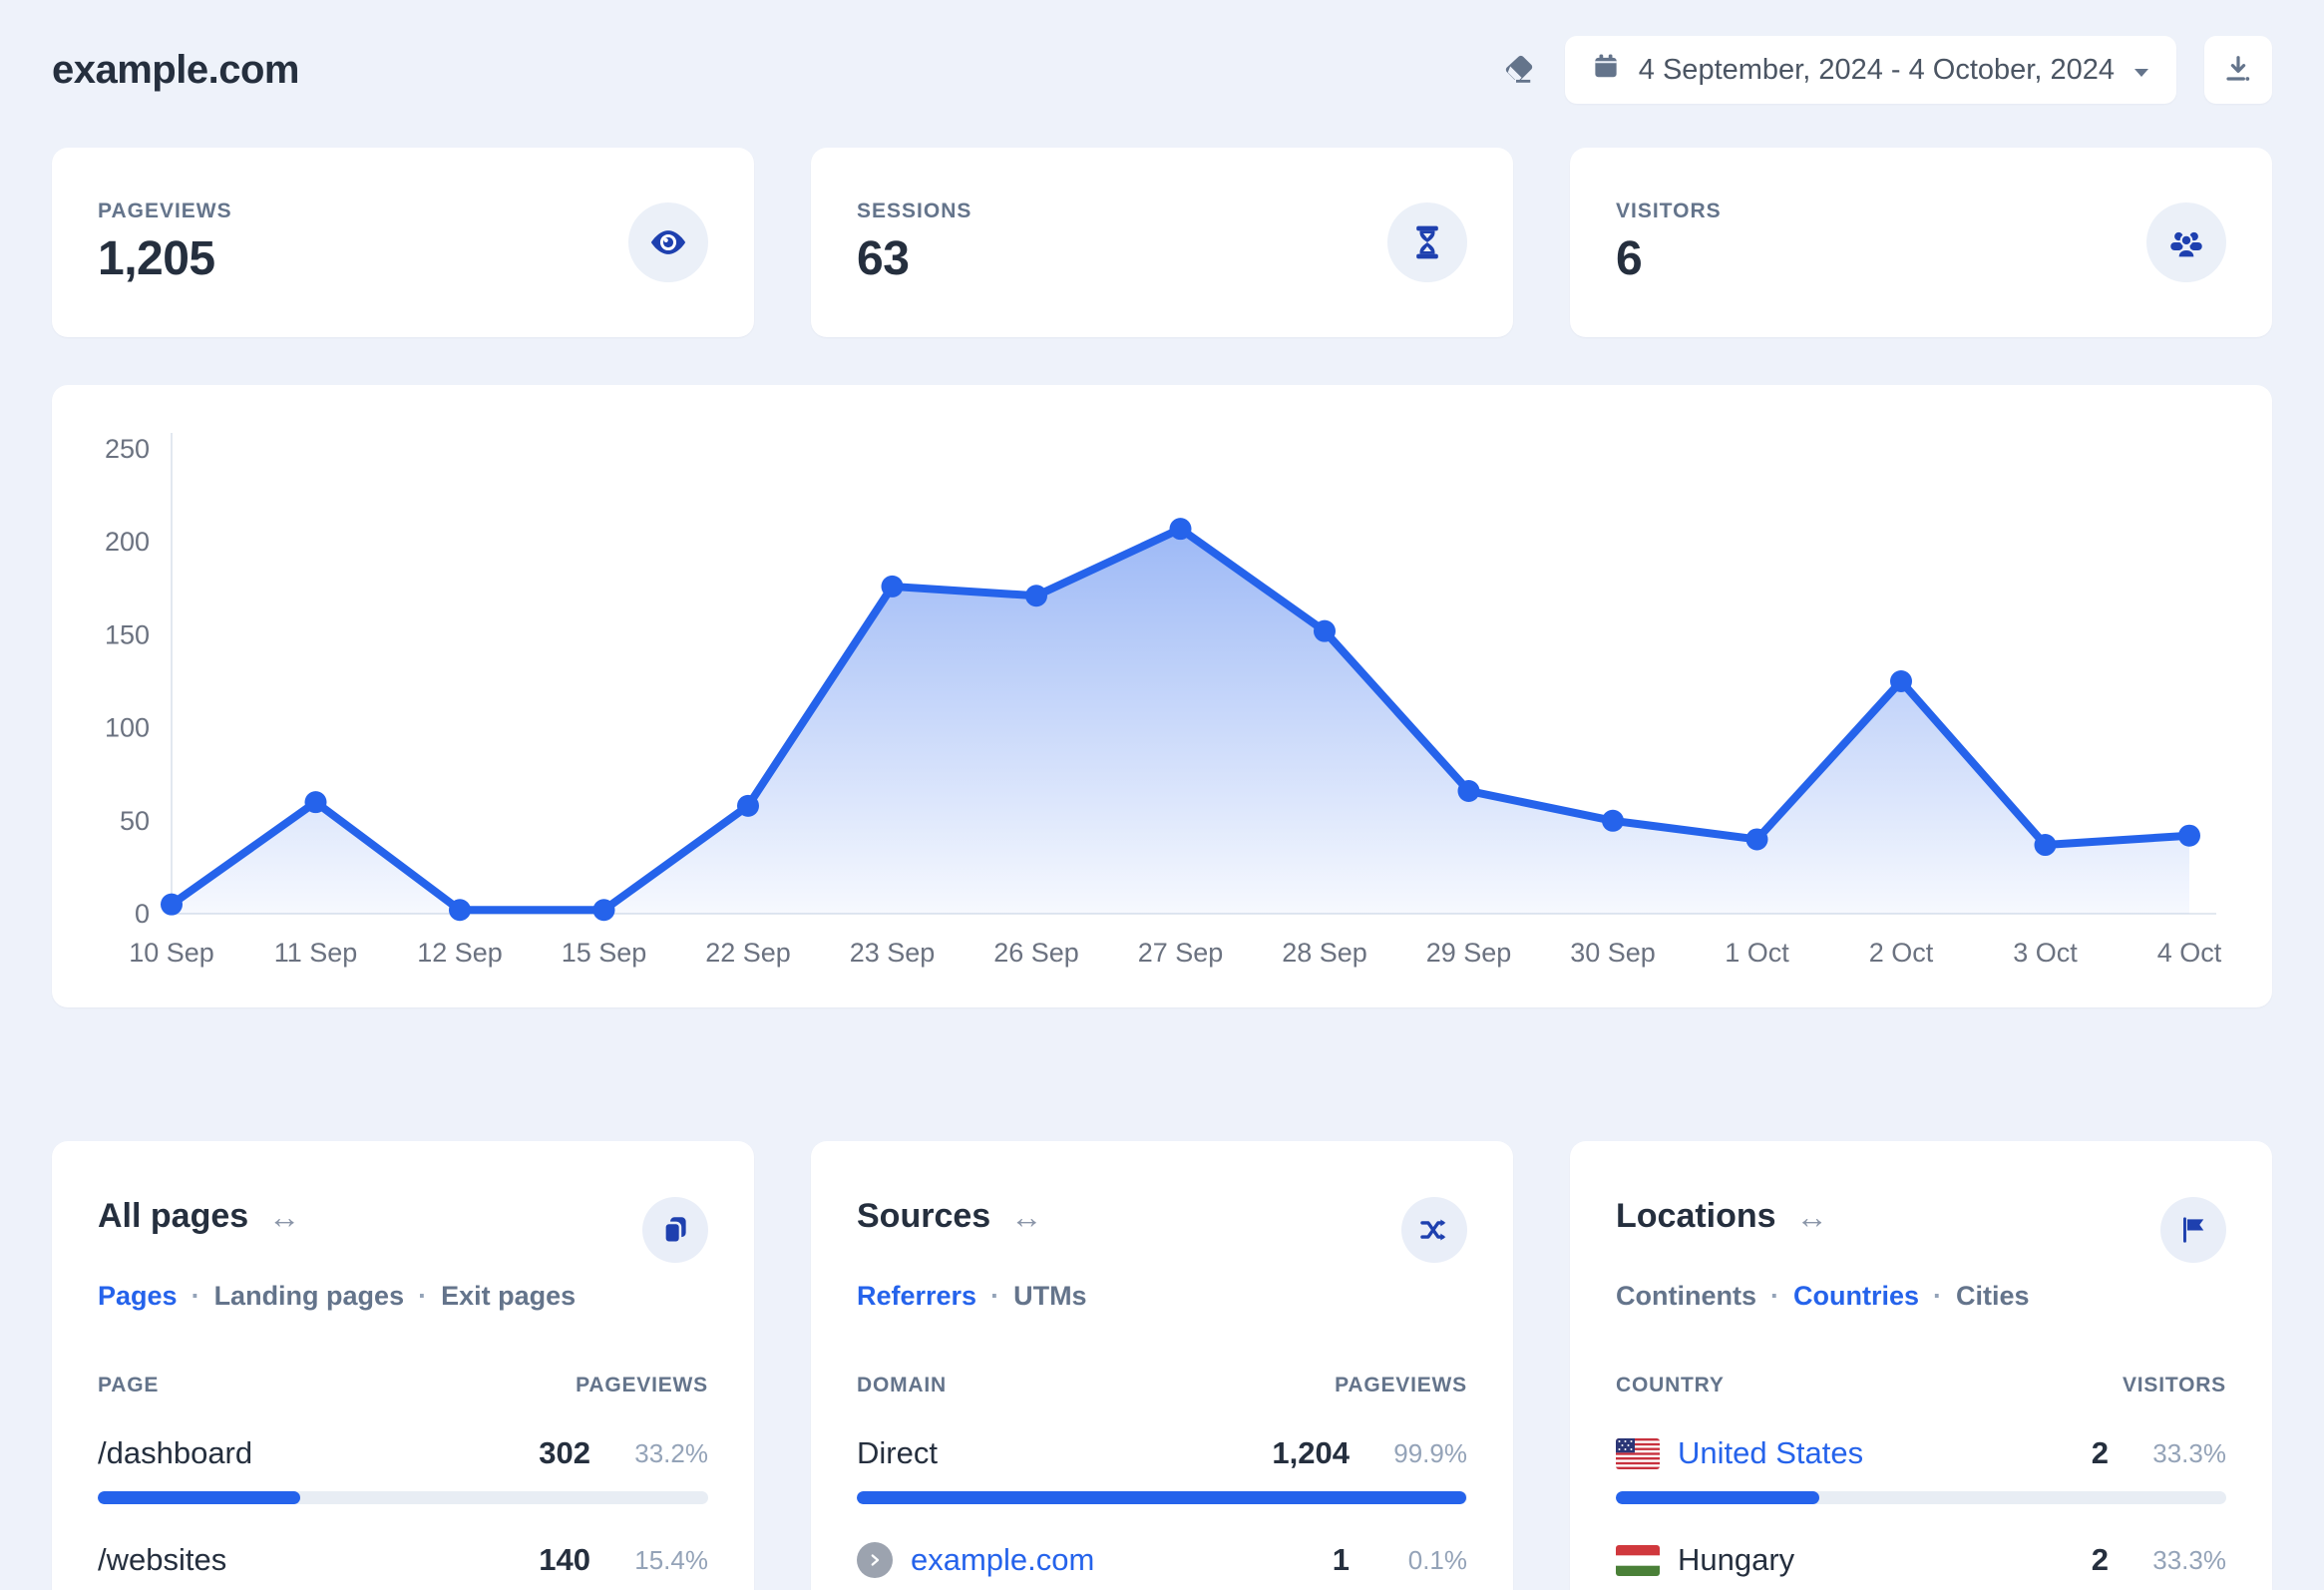 Image resolution: width=2324 pixels, height=1590 pixels. I want to click on calendar-icon, so click(1606, 70).